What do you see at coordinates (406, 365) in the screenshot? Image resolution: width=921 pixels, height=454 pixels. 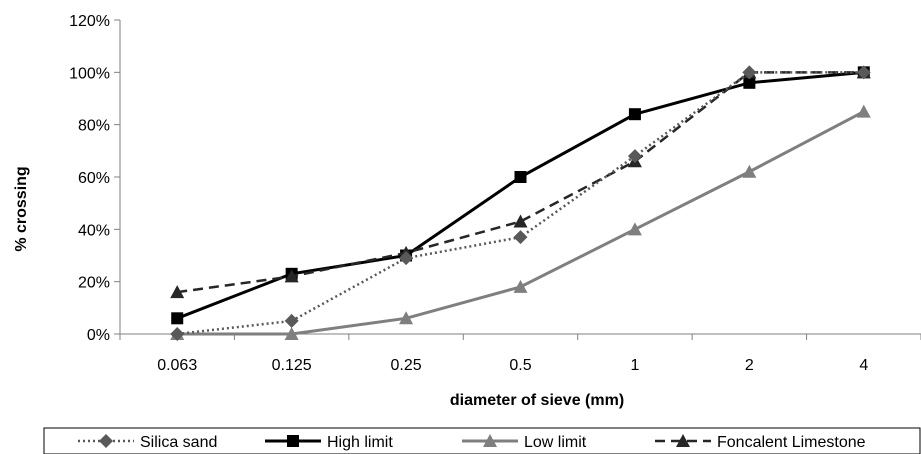 I see `x-tick-label: 0.25` at bounding box center [406, 365].